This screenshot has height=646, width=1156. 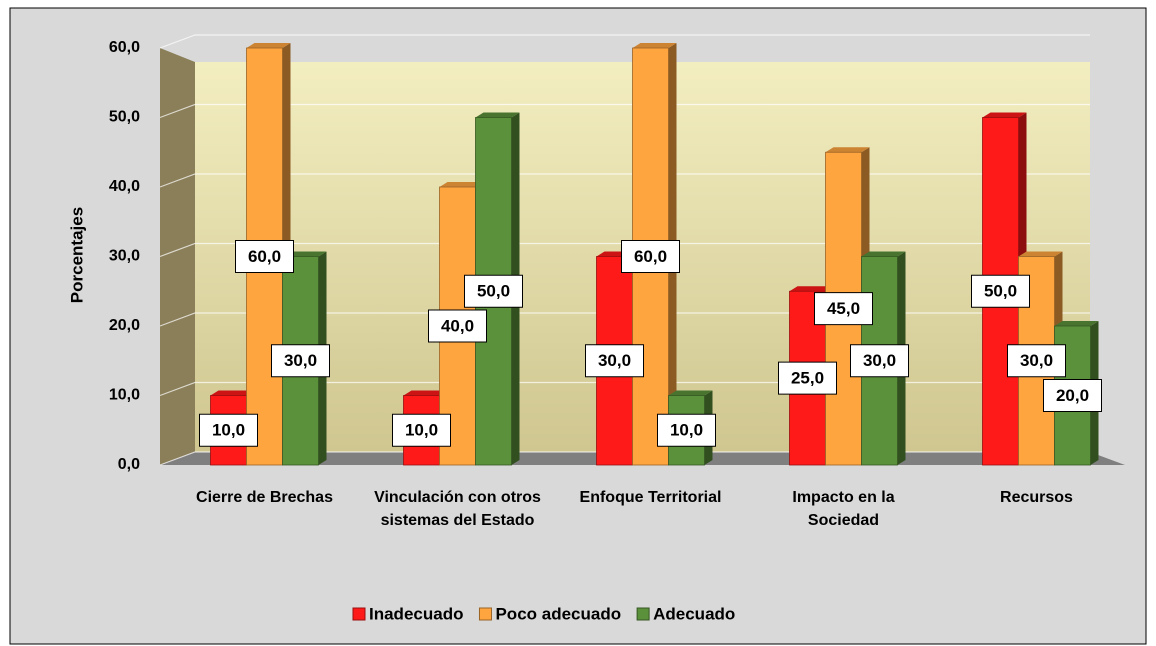 I want to click on legend-label: Inadecuado, so click(x=416, y=613).